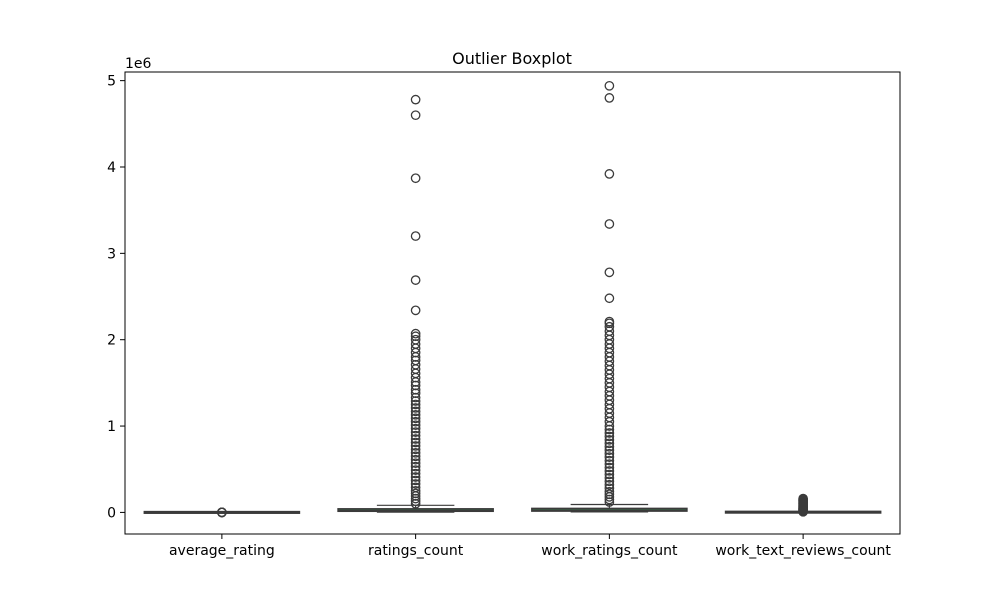 The height and width of the screenshot is (605, 1000). I want to click on x-tick-label: ratings_count, so click(416, 551).